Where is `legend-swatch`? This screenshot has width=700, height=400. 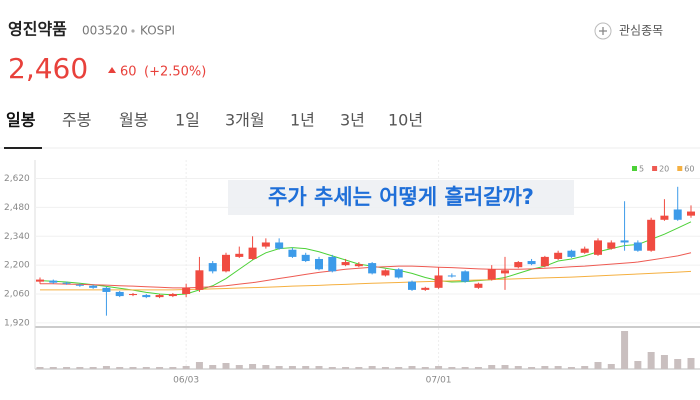
legend-swatch is located at coordinates (680, 168).